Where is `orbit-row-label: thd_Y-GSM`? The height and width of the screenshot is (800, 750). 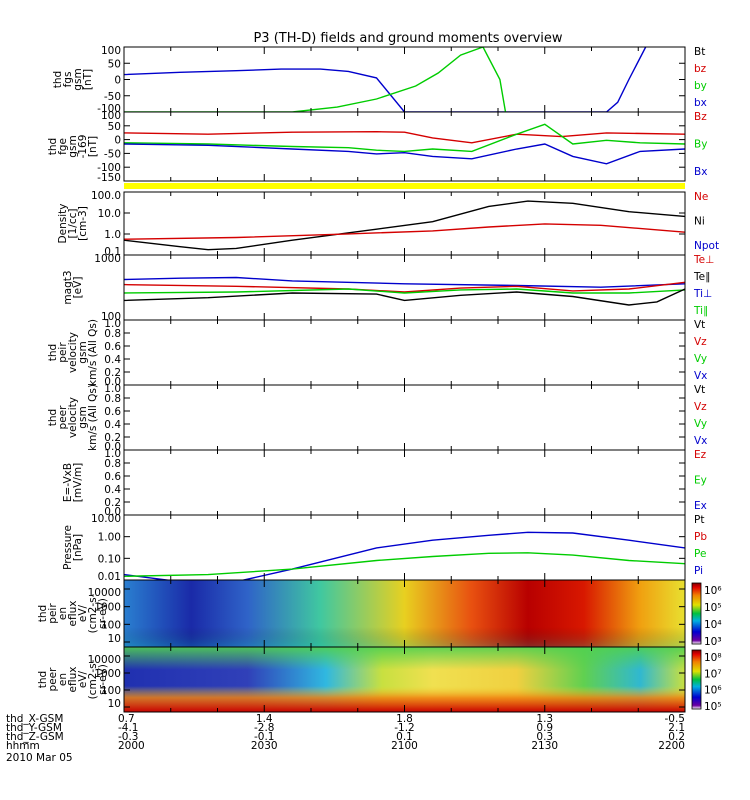 orbit-row-label: thd_Y-GSM is located at coordinates (34, 728).